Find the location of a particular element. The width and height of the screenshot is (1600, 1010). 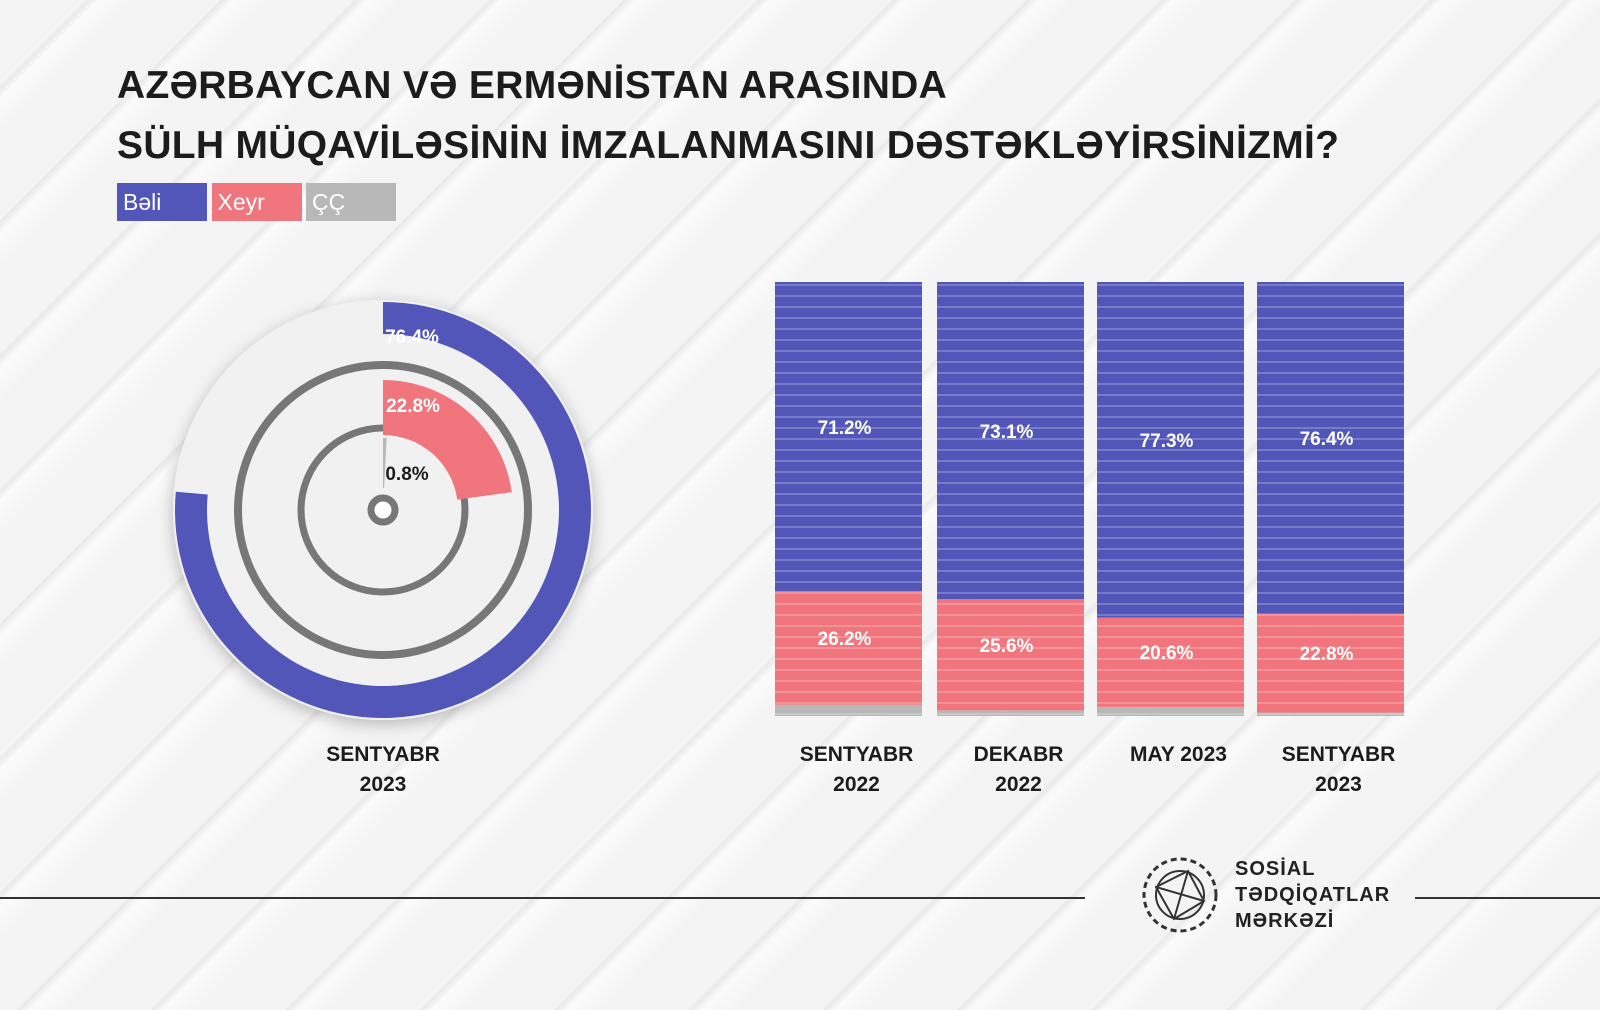

legend-entry: Bəli is located at coordinates (162, 202).